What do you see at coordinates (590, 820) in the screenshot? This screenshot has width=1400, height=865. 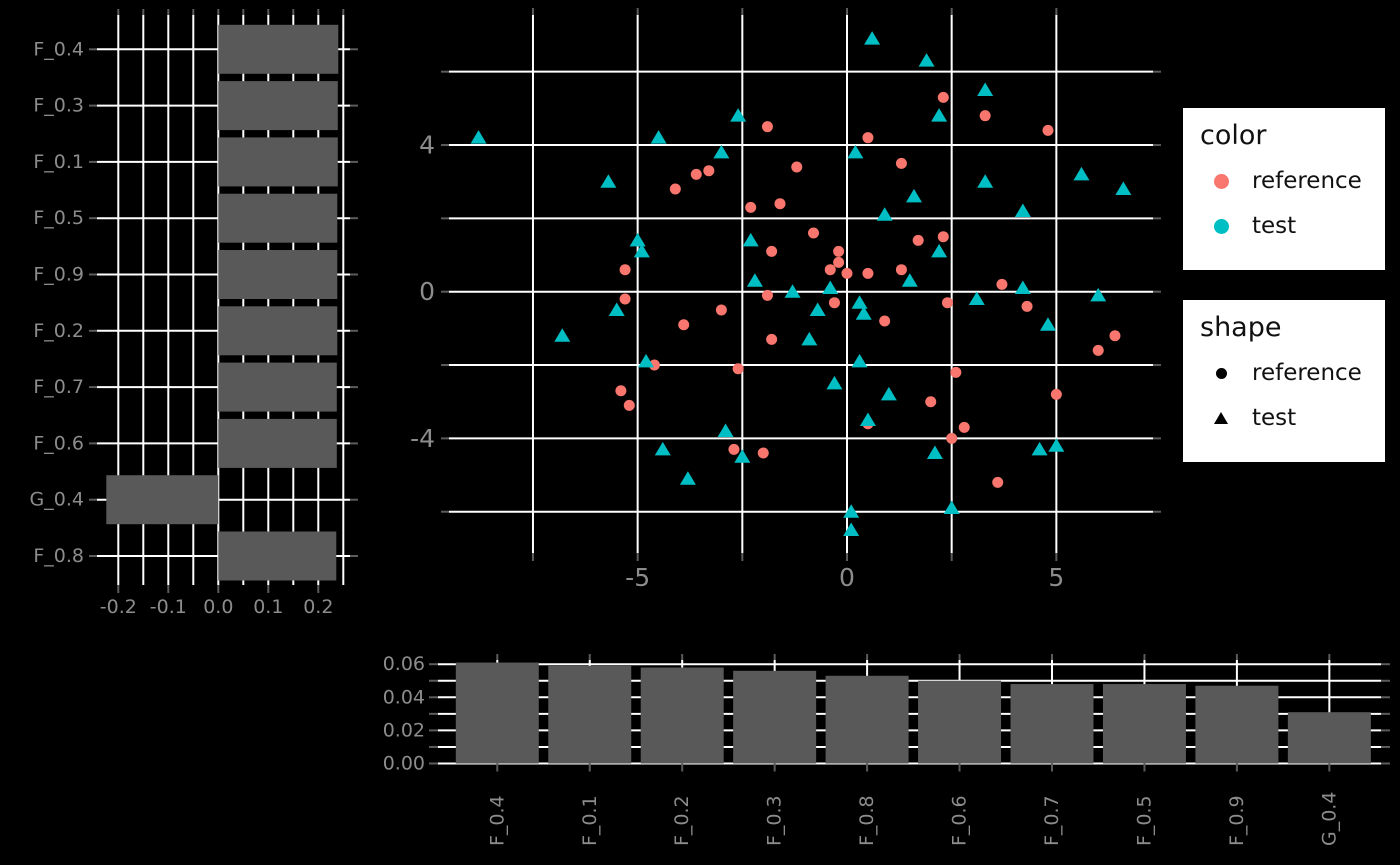 I see `axis-label-category: F_0.1` at bounding box center [590, 820].